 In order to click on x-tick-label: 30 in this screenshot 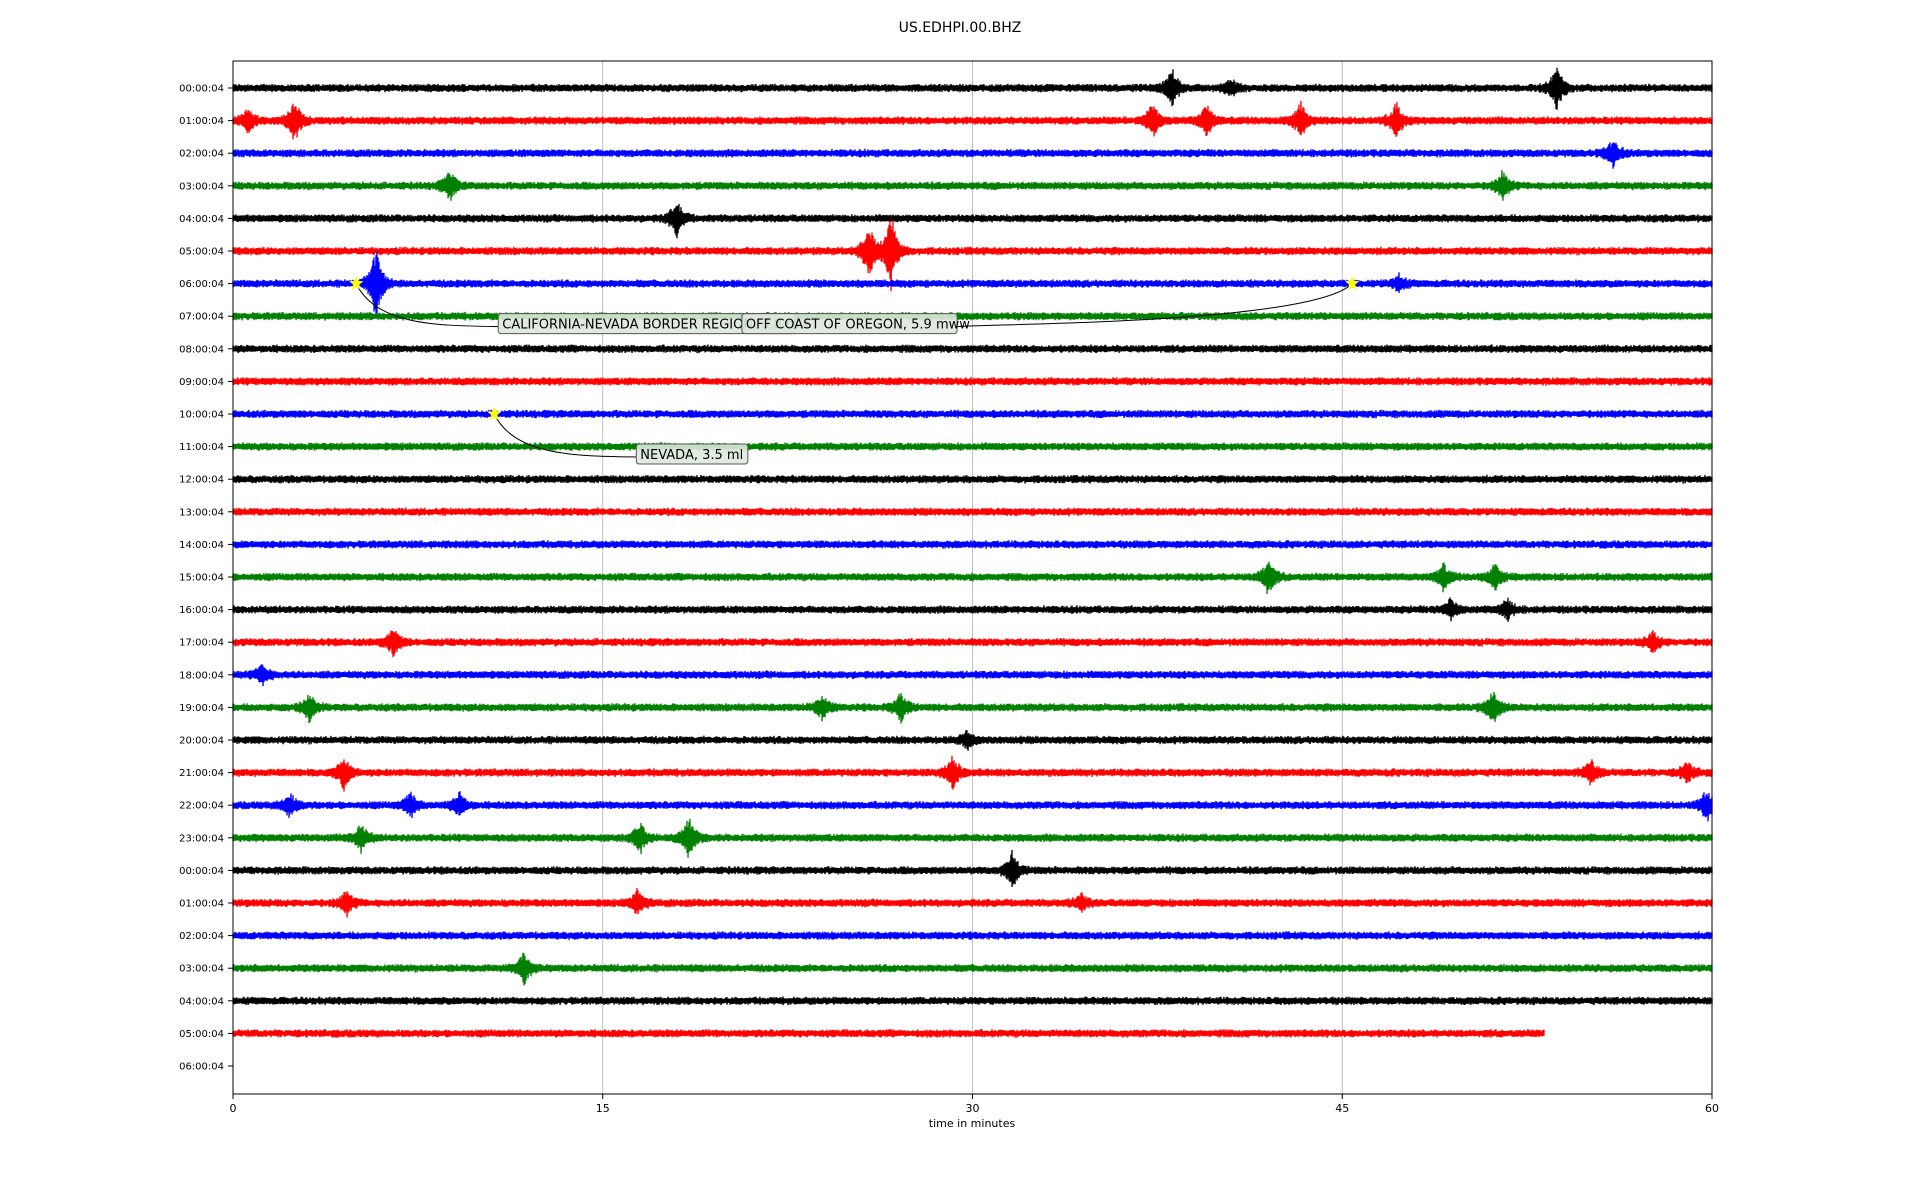, I will do `click(973, 1108)`.